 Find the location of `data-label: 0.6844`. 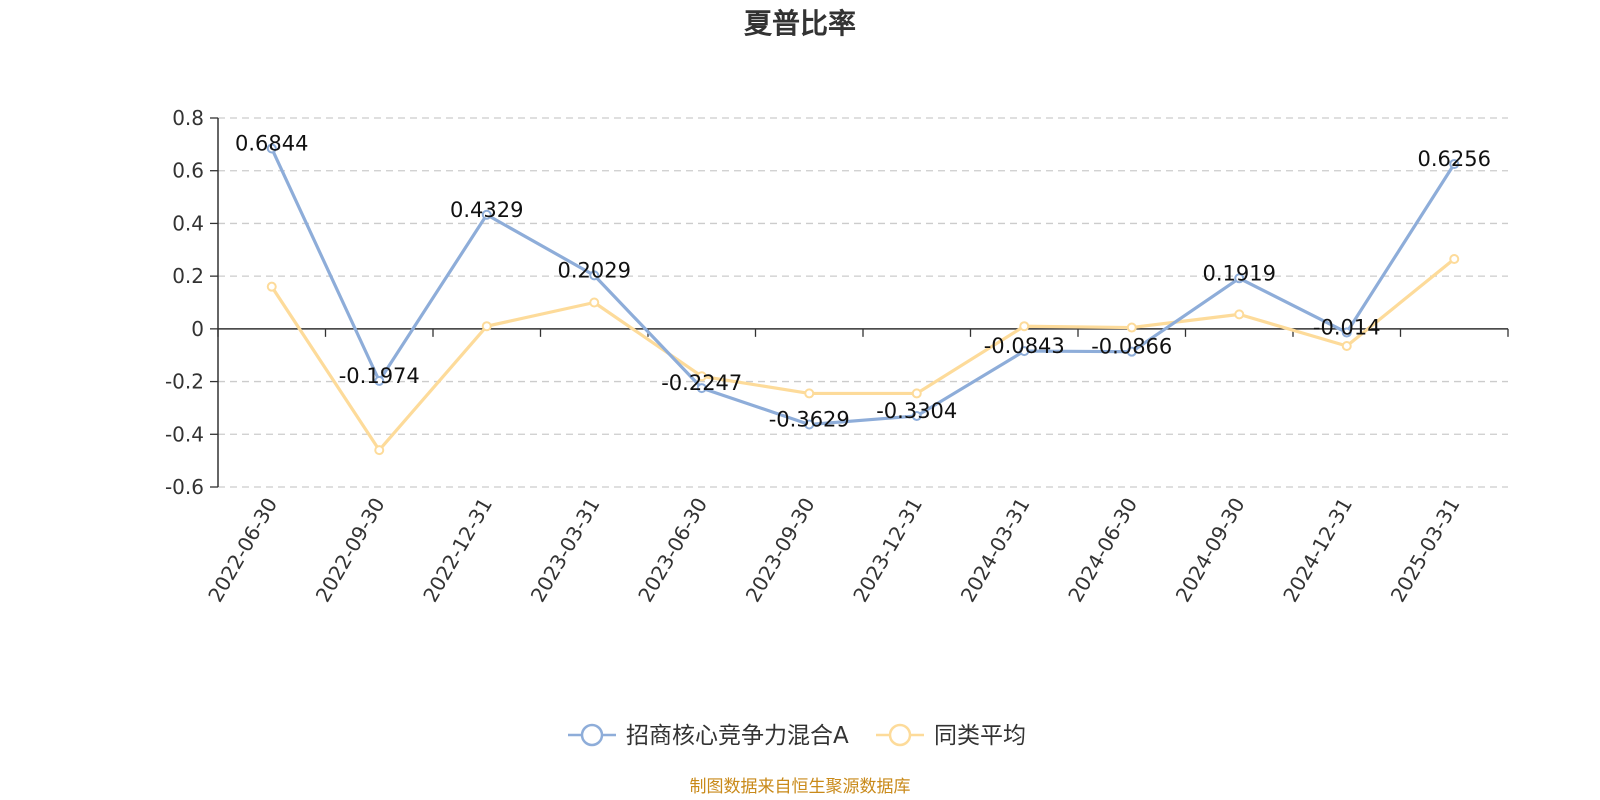

data-label: 0.6844 is located at coordinates (271, 143).